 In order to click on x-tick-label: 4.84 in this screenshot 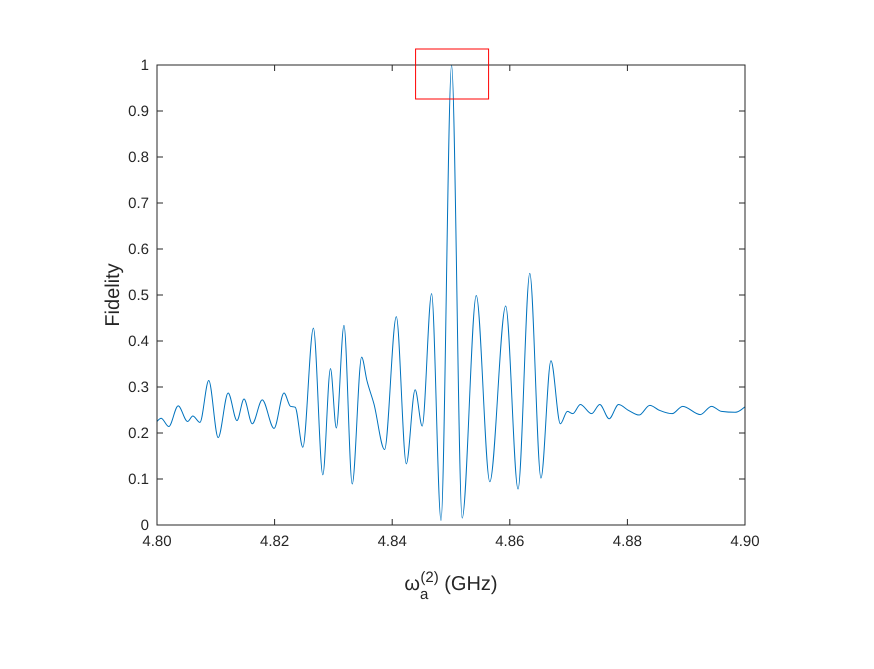, I will do `click(392, 541)`.